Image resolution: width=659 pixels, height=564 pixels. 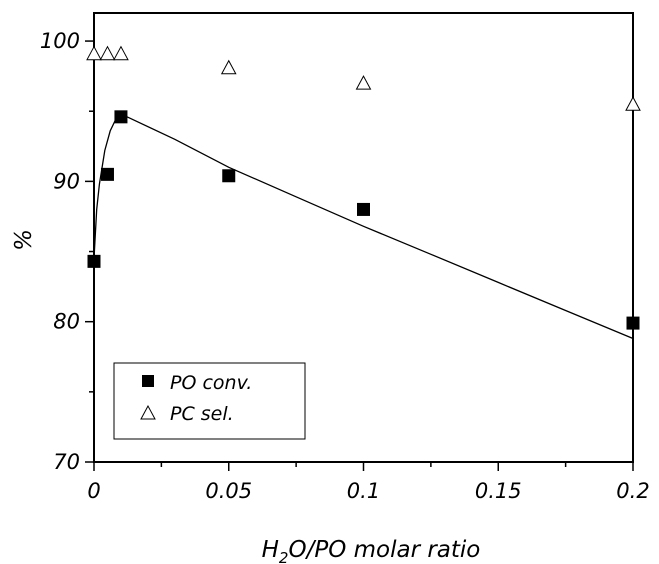 What do you see at coordinates (148, 381) in the screenshot?
I see `legend-marker-po` at bounding box center [148, 381].